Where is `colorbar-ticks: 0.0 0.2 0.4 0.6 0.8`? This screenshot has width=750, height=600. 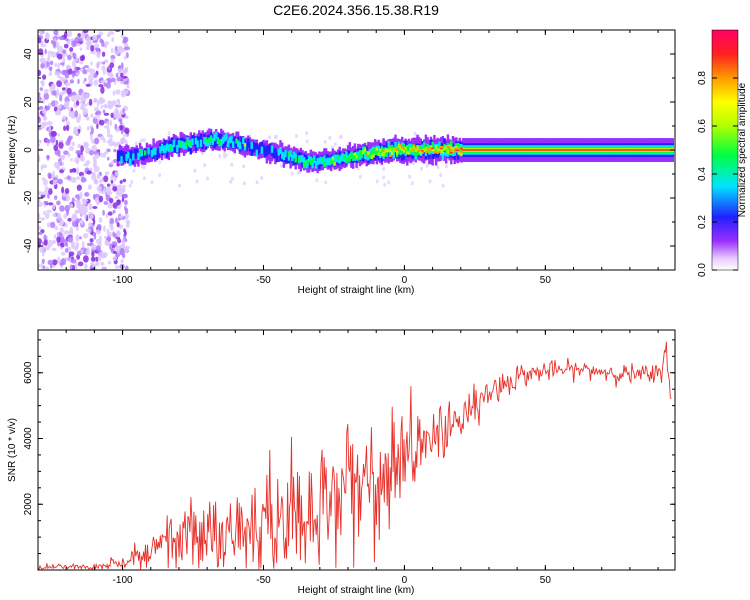
colorbar-ticks: 0.0 0.2 0.4 0.6 0.8 is located at coordinates (717, 174).